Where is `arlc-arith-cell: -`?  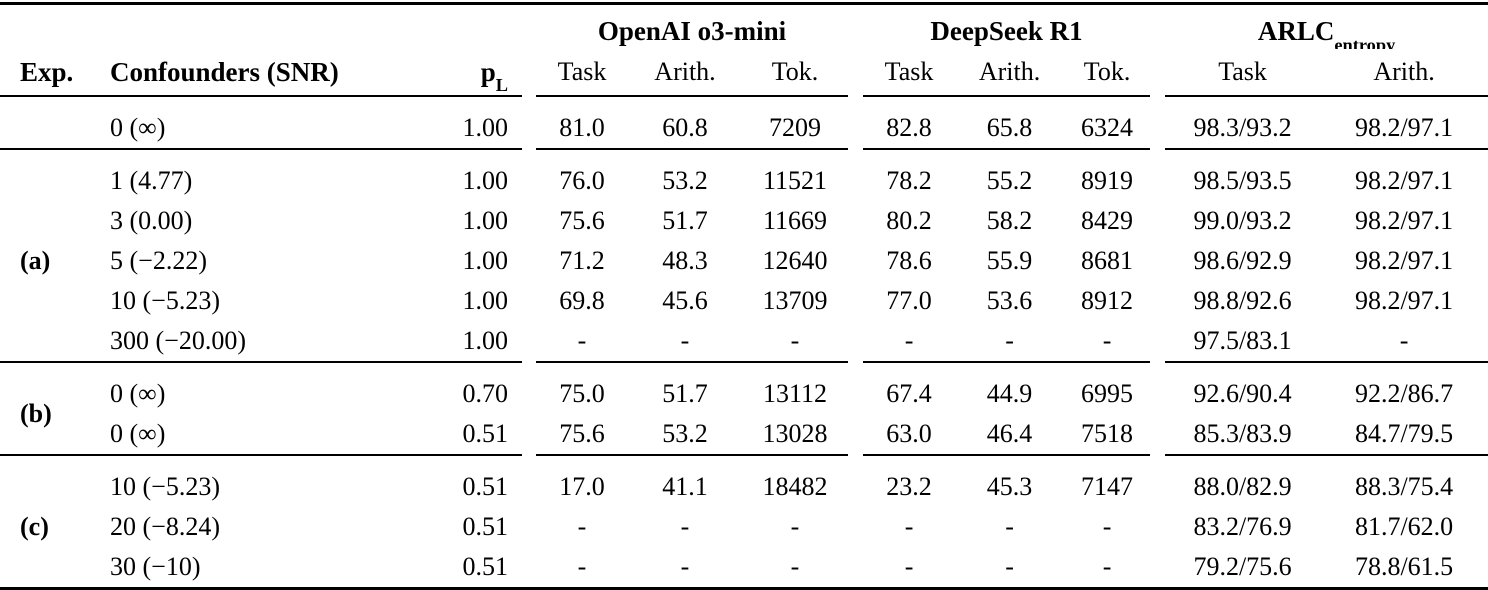 arlc-arith-cell: - is located at coordinates (1404, 340).